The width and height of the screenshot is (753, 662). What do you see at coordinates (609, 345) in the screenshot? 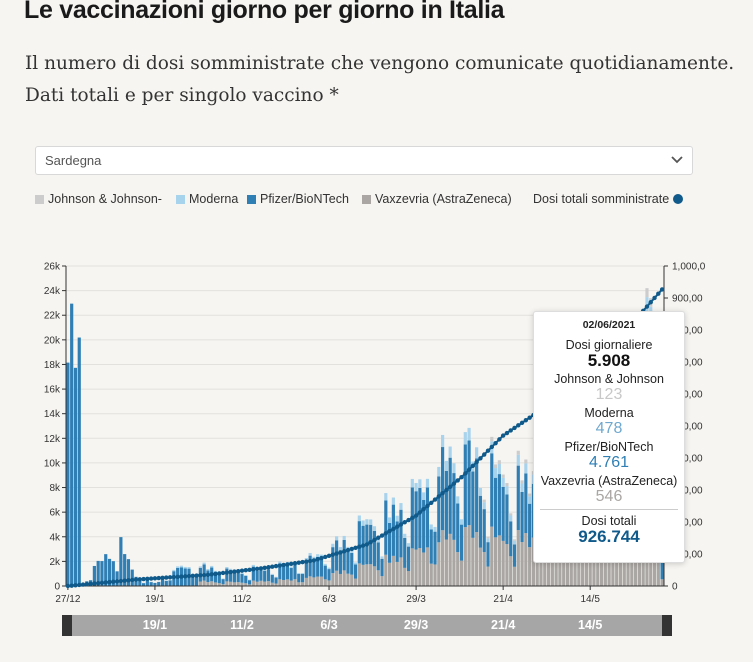
I see `tooltip-daily-label: Dosi giornaliere` at bounding box center [609, 345].